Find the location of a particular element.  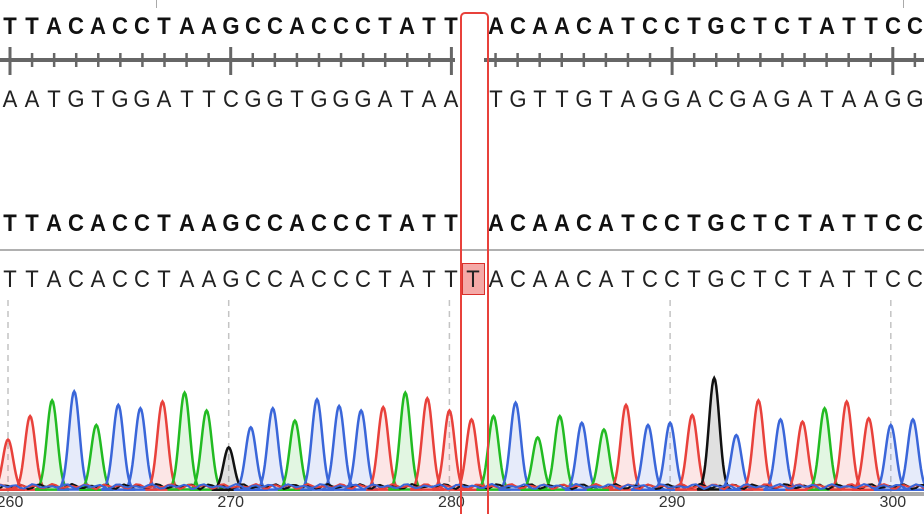

axis-tick-label: 280 is located at coordinates (451, 502).